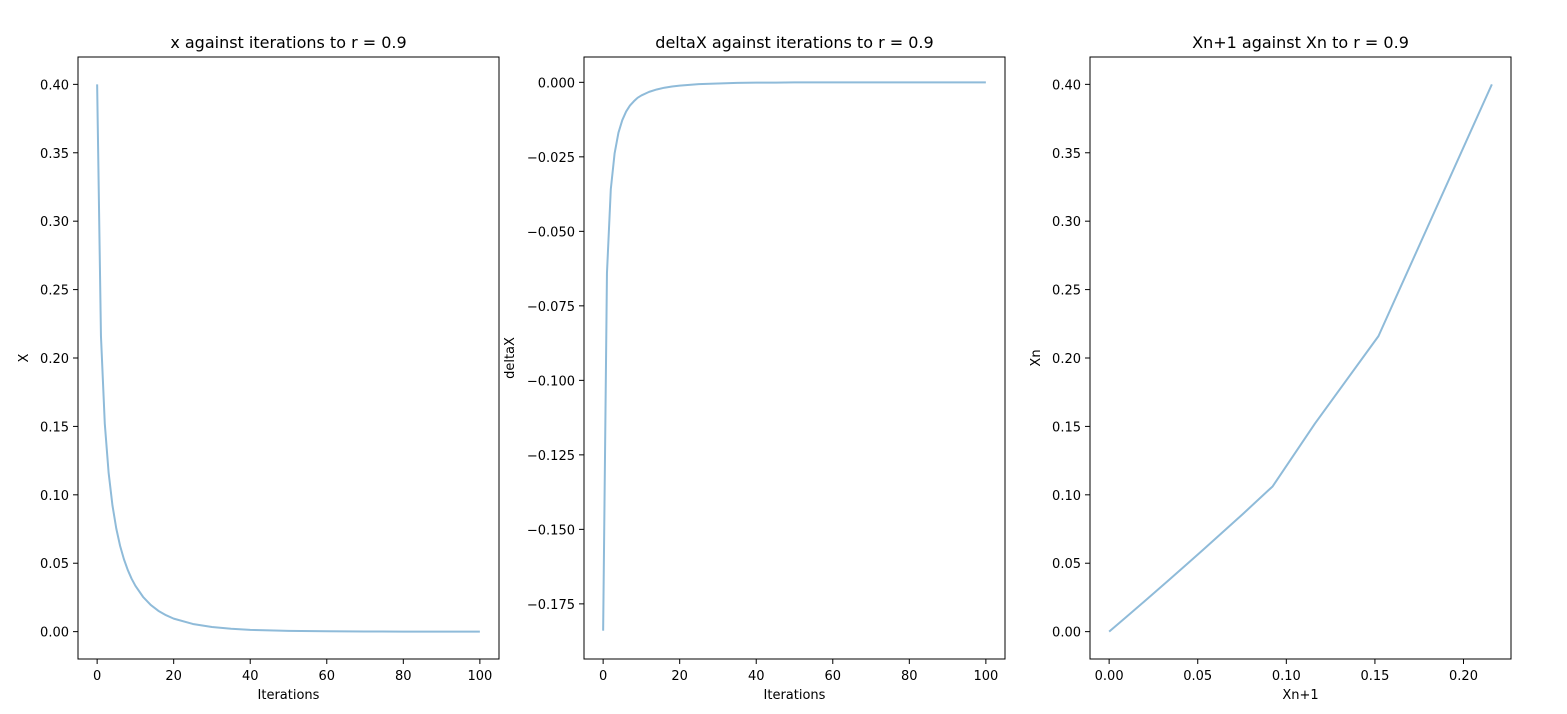  What do you see at coordinates (551, 530) in the screenshot?
I see `y-tick-label: −0.150` at bounding box center [551, 530].